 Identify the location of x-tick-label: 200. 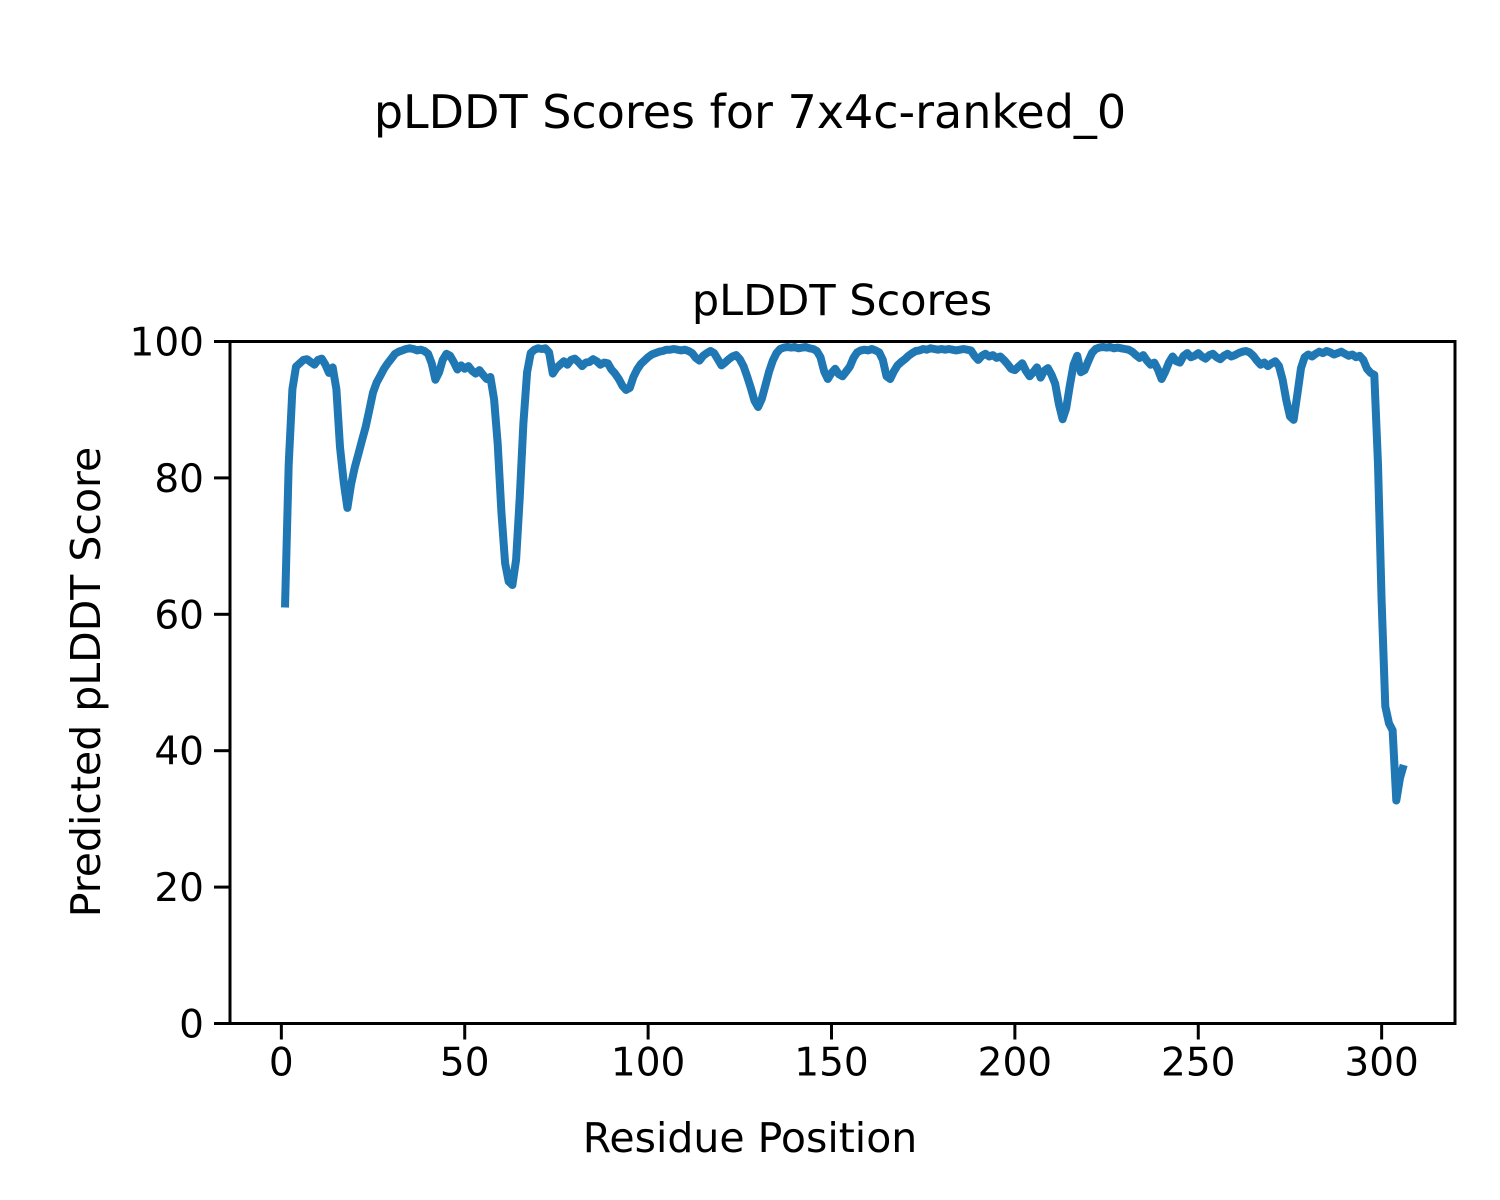
(1015, 1063).